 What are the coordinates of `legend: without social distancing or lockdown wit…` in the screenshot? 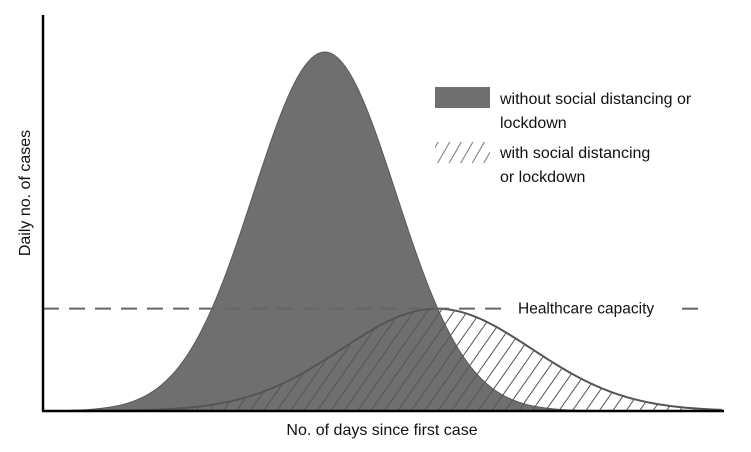 It's located at (563, 136).